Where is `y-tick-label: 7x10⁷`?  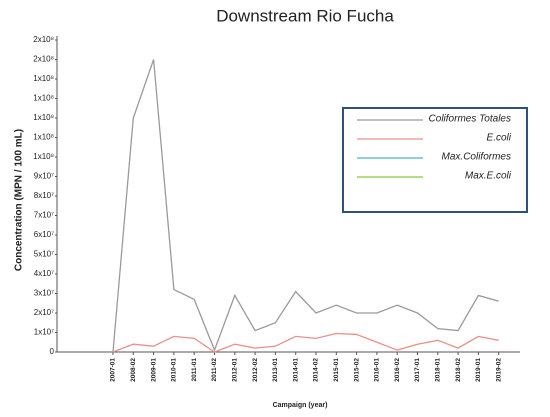 y-tick-label: 7x10⁷ is located at coordinates (44, 215).